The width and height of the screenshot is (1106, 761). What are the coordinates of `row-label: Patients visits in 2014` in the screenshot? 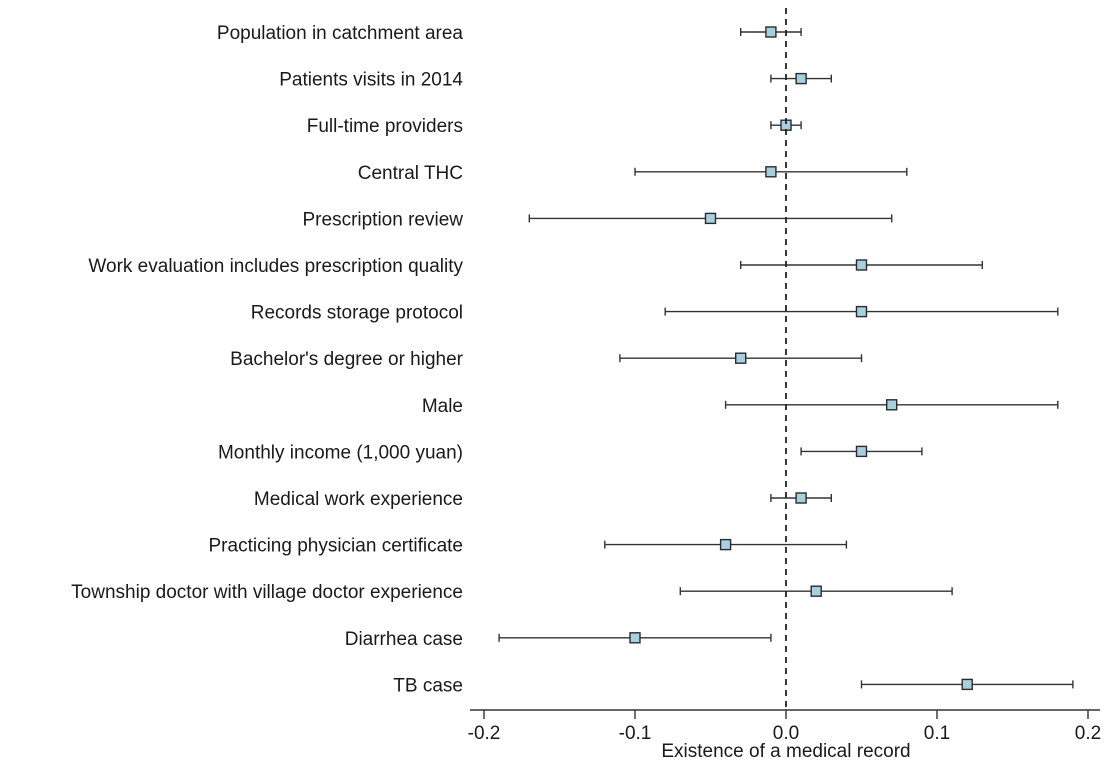 It's located at (371, 80).